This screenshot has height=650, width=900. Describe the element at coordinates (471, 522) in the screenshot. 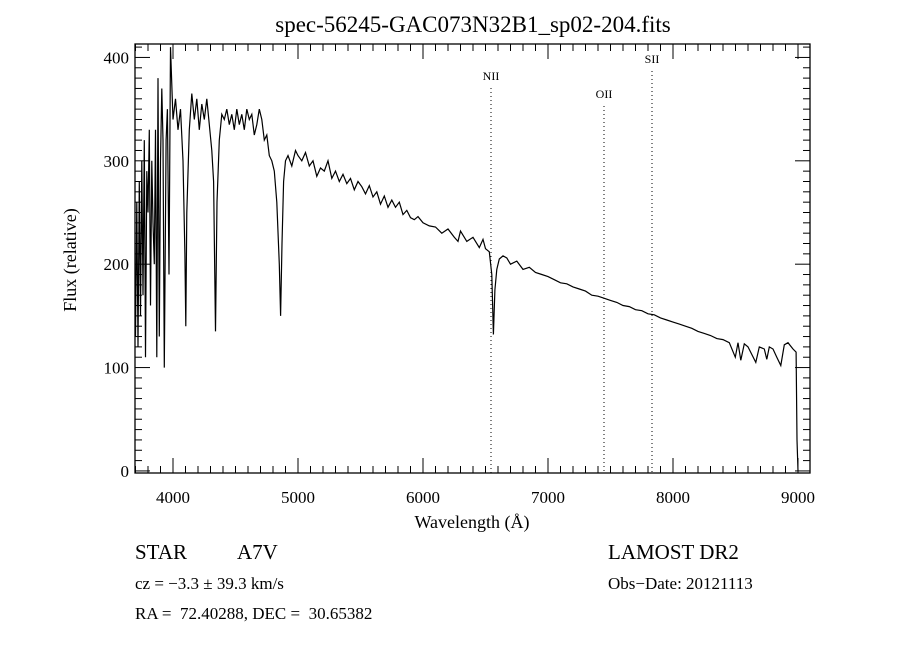

I see `x-axis-label: Wavelength (Å)` at that location.